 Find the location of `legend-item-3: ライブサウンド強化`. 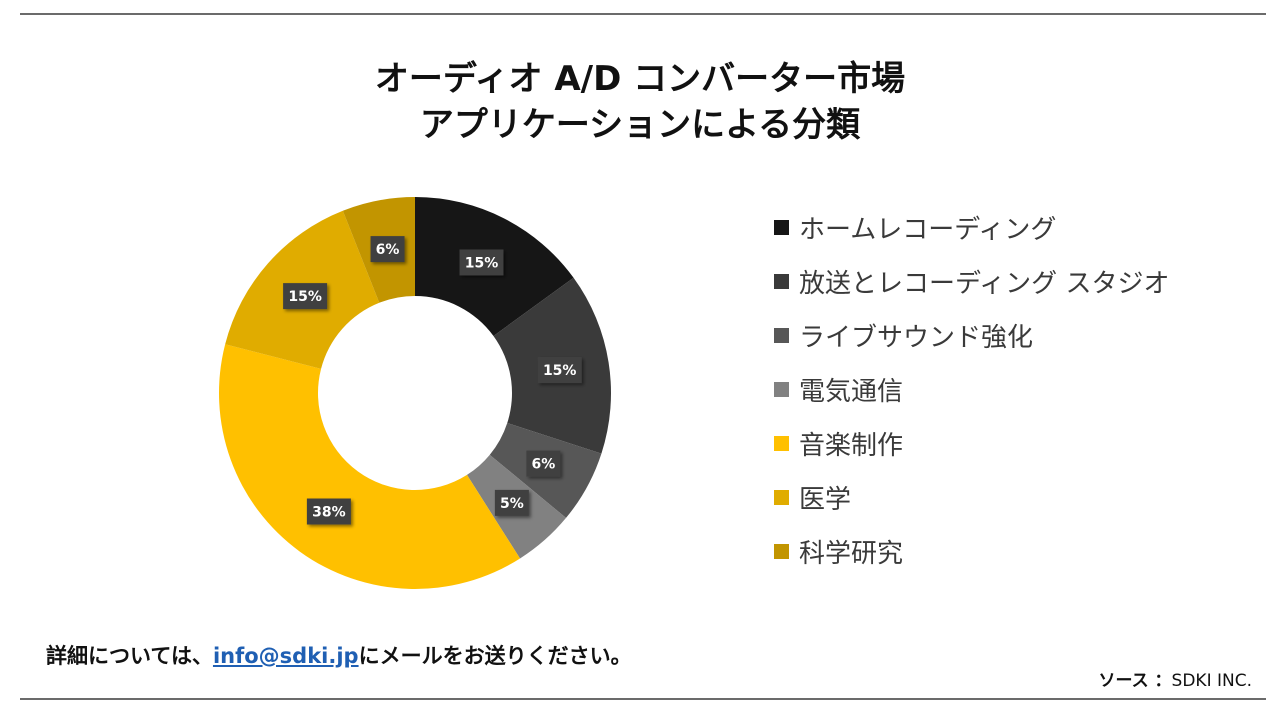

legend-item-3: ライブサウンド強化 is located at coordinates (971, 335).